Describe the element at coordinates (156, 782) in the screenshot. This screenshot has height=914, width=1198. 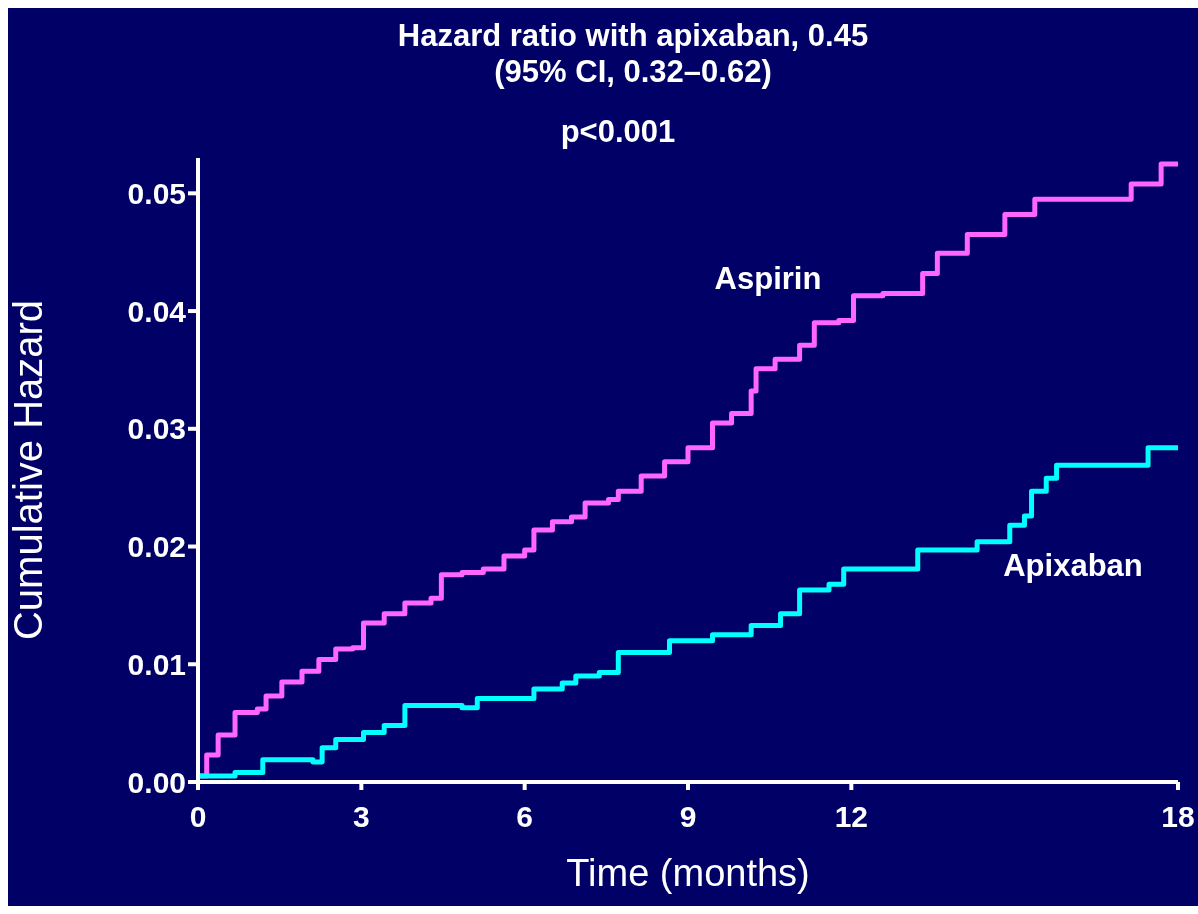
I see `y-tick-label: 0.00` at that location.